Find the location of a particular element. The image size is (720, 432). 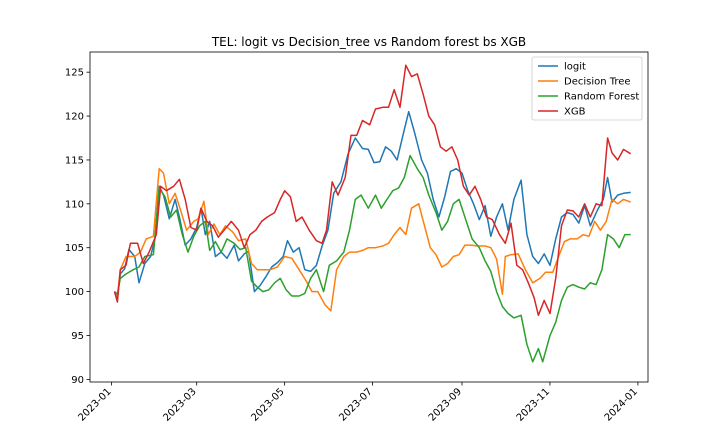

y-tick-label: 95 is located at coordinates (77, 336).